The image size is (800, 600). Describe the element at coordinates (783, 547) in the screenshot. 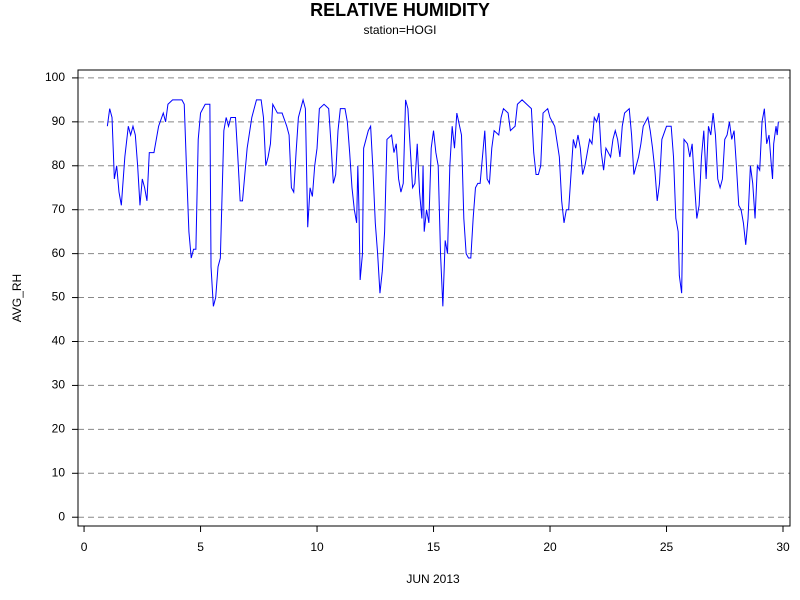

I see `x-tick-label: 30` at that location.